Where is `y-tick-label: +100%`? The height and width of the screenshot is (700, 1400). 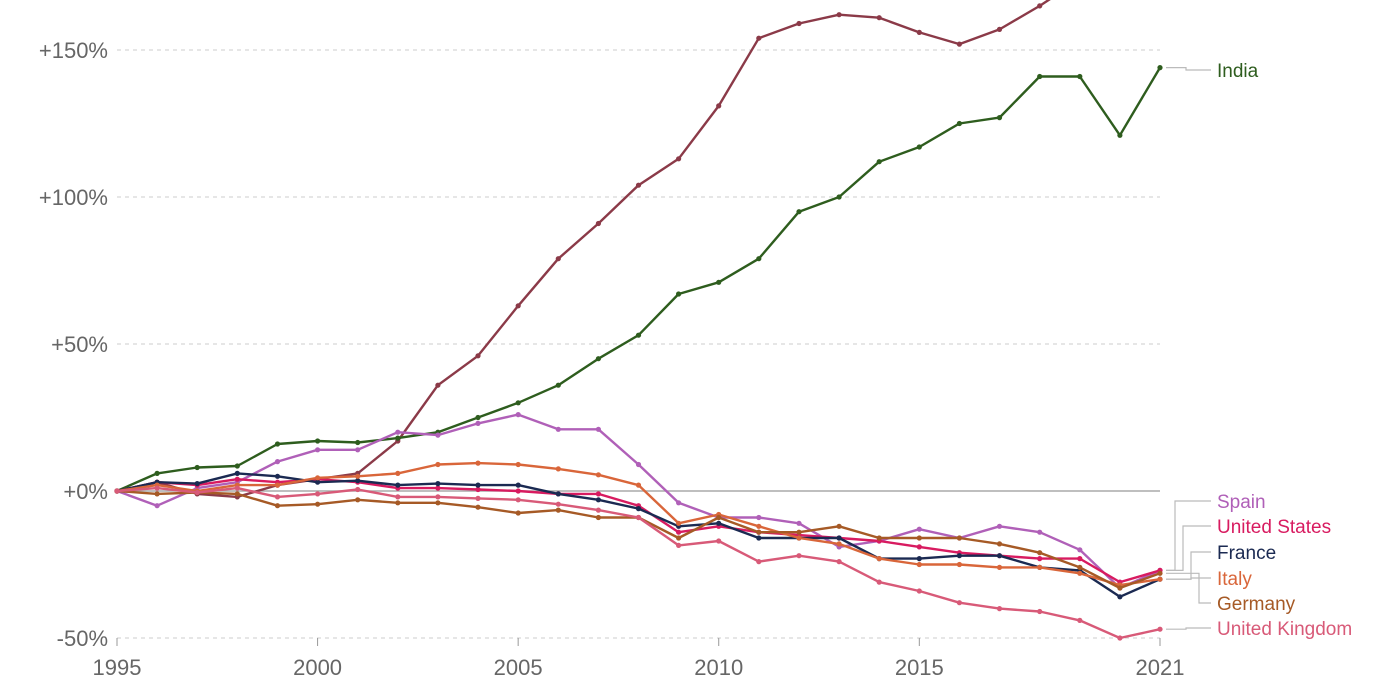
y-tick-label: +100% is located at coordinates (73, 197).